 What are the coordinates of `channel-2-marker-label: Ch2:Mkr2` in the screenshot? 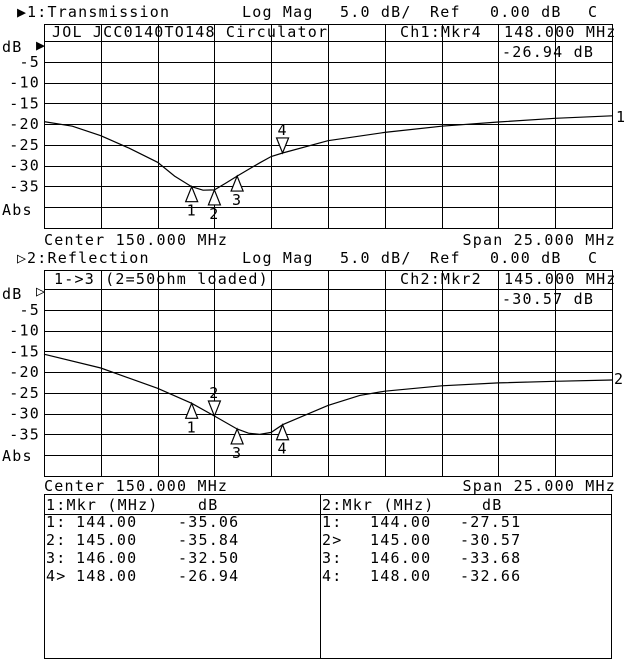 It's located at (441, 279).